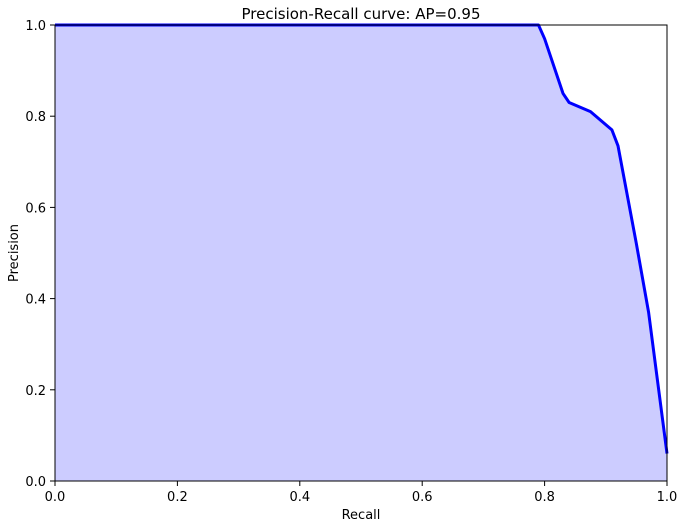 This screenshot has width=685, height=527. I want to click on x-tick-label: 0.4, so click(299, 497).